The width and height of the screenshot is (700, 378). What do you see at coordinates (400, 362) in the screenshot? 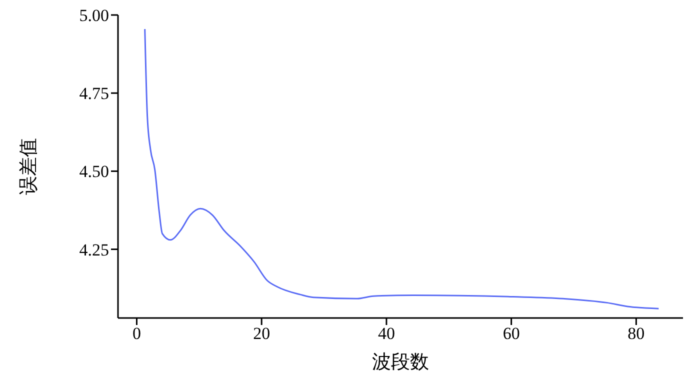
I see `x-axis-title: 波段数` at bounding box center [400, 362].